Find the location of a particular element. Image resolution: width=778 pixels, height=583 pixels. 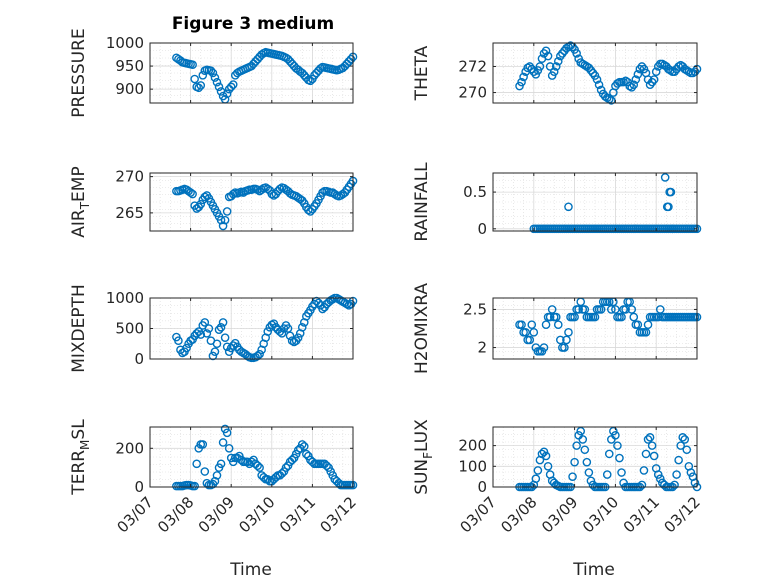

x-tick-label: 03/07 is located at coordinates (478, 514).